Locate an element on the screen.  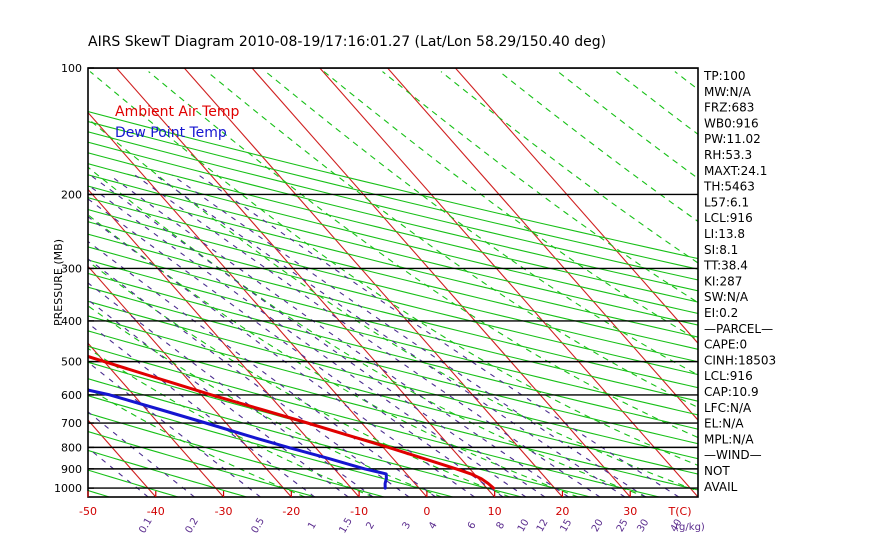
parameter-item: AVAIL is located at coordinates (721, 487).